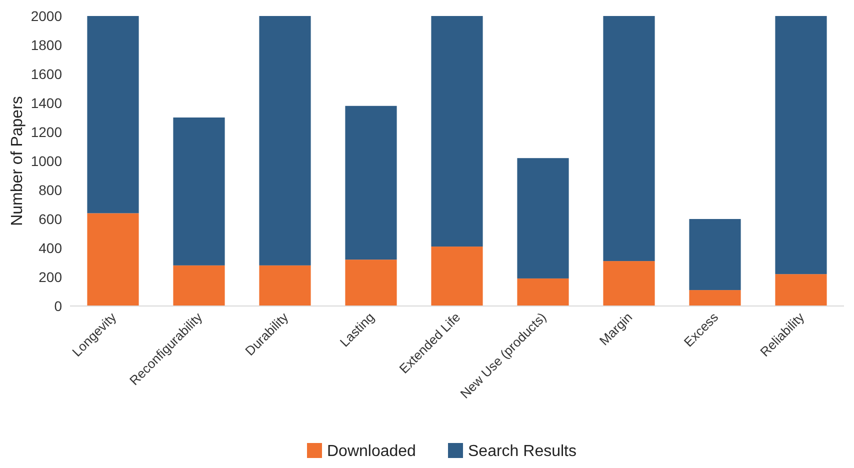 Image resolution: width=854 pixels, height=468 pixels. What do you see at coordinates (50, 190) in the screenshot?
I see `y-tick-label: 800` at bounding box center [50, 190].